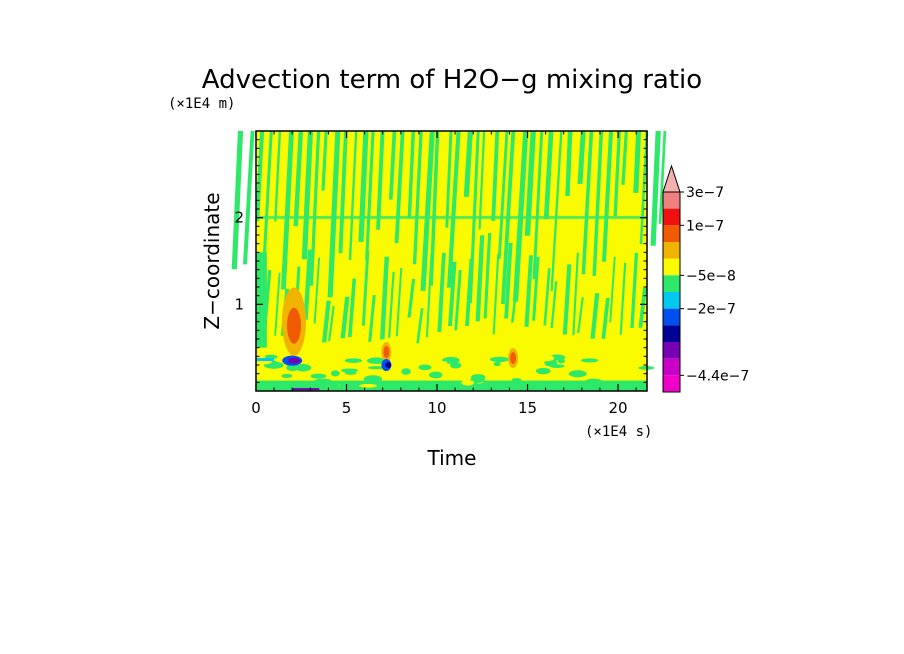  What do you see at coordinates (347, 408) in the screenshot?
I see `x-tick-label: 5` at bounding box center [347, 408].